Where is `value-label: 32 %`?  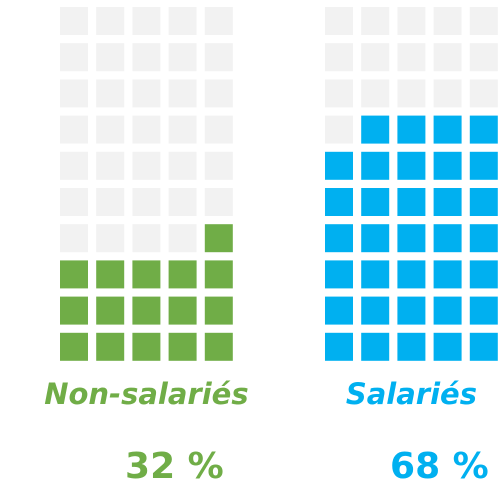
value-label: 32 % is located at coordinates (174, 466).